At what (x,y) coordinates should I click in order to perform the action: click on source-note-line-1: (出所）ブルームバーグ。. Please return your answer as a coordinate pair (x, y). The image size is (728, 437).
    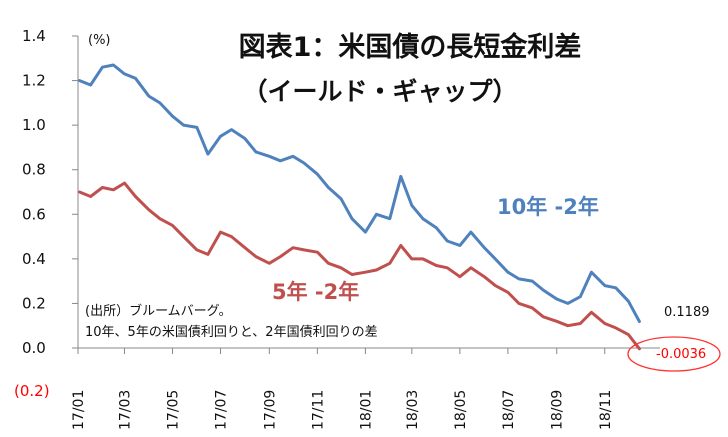
    Looking at the image, I should click on (158, 311).